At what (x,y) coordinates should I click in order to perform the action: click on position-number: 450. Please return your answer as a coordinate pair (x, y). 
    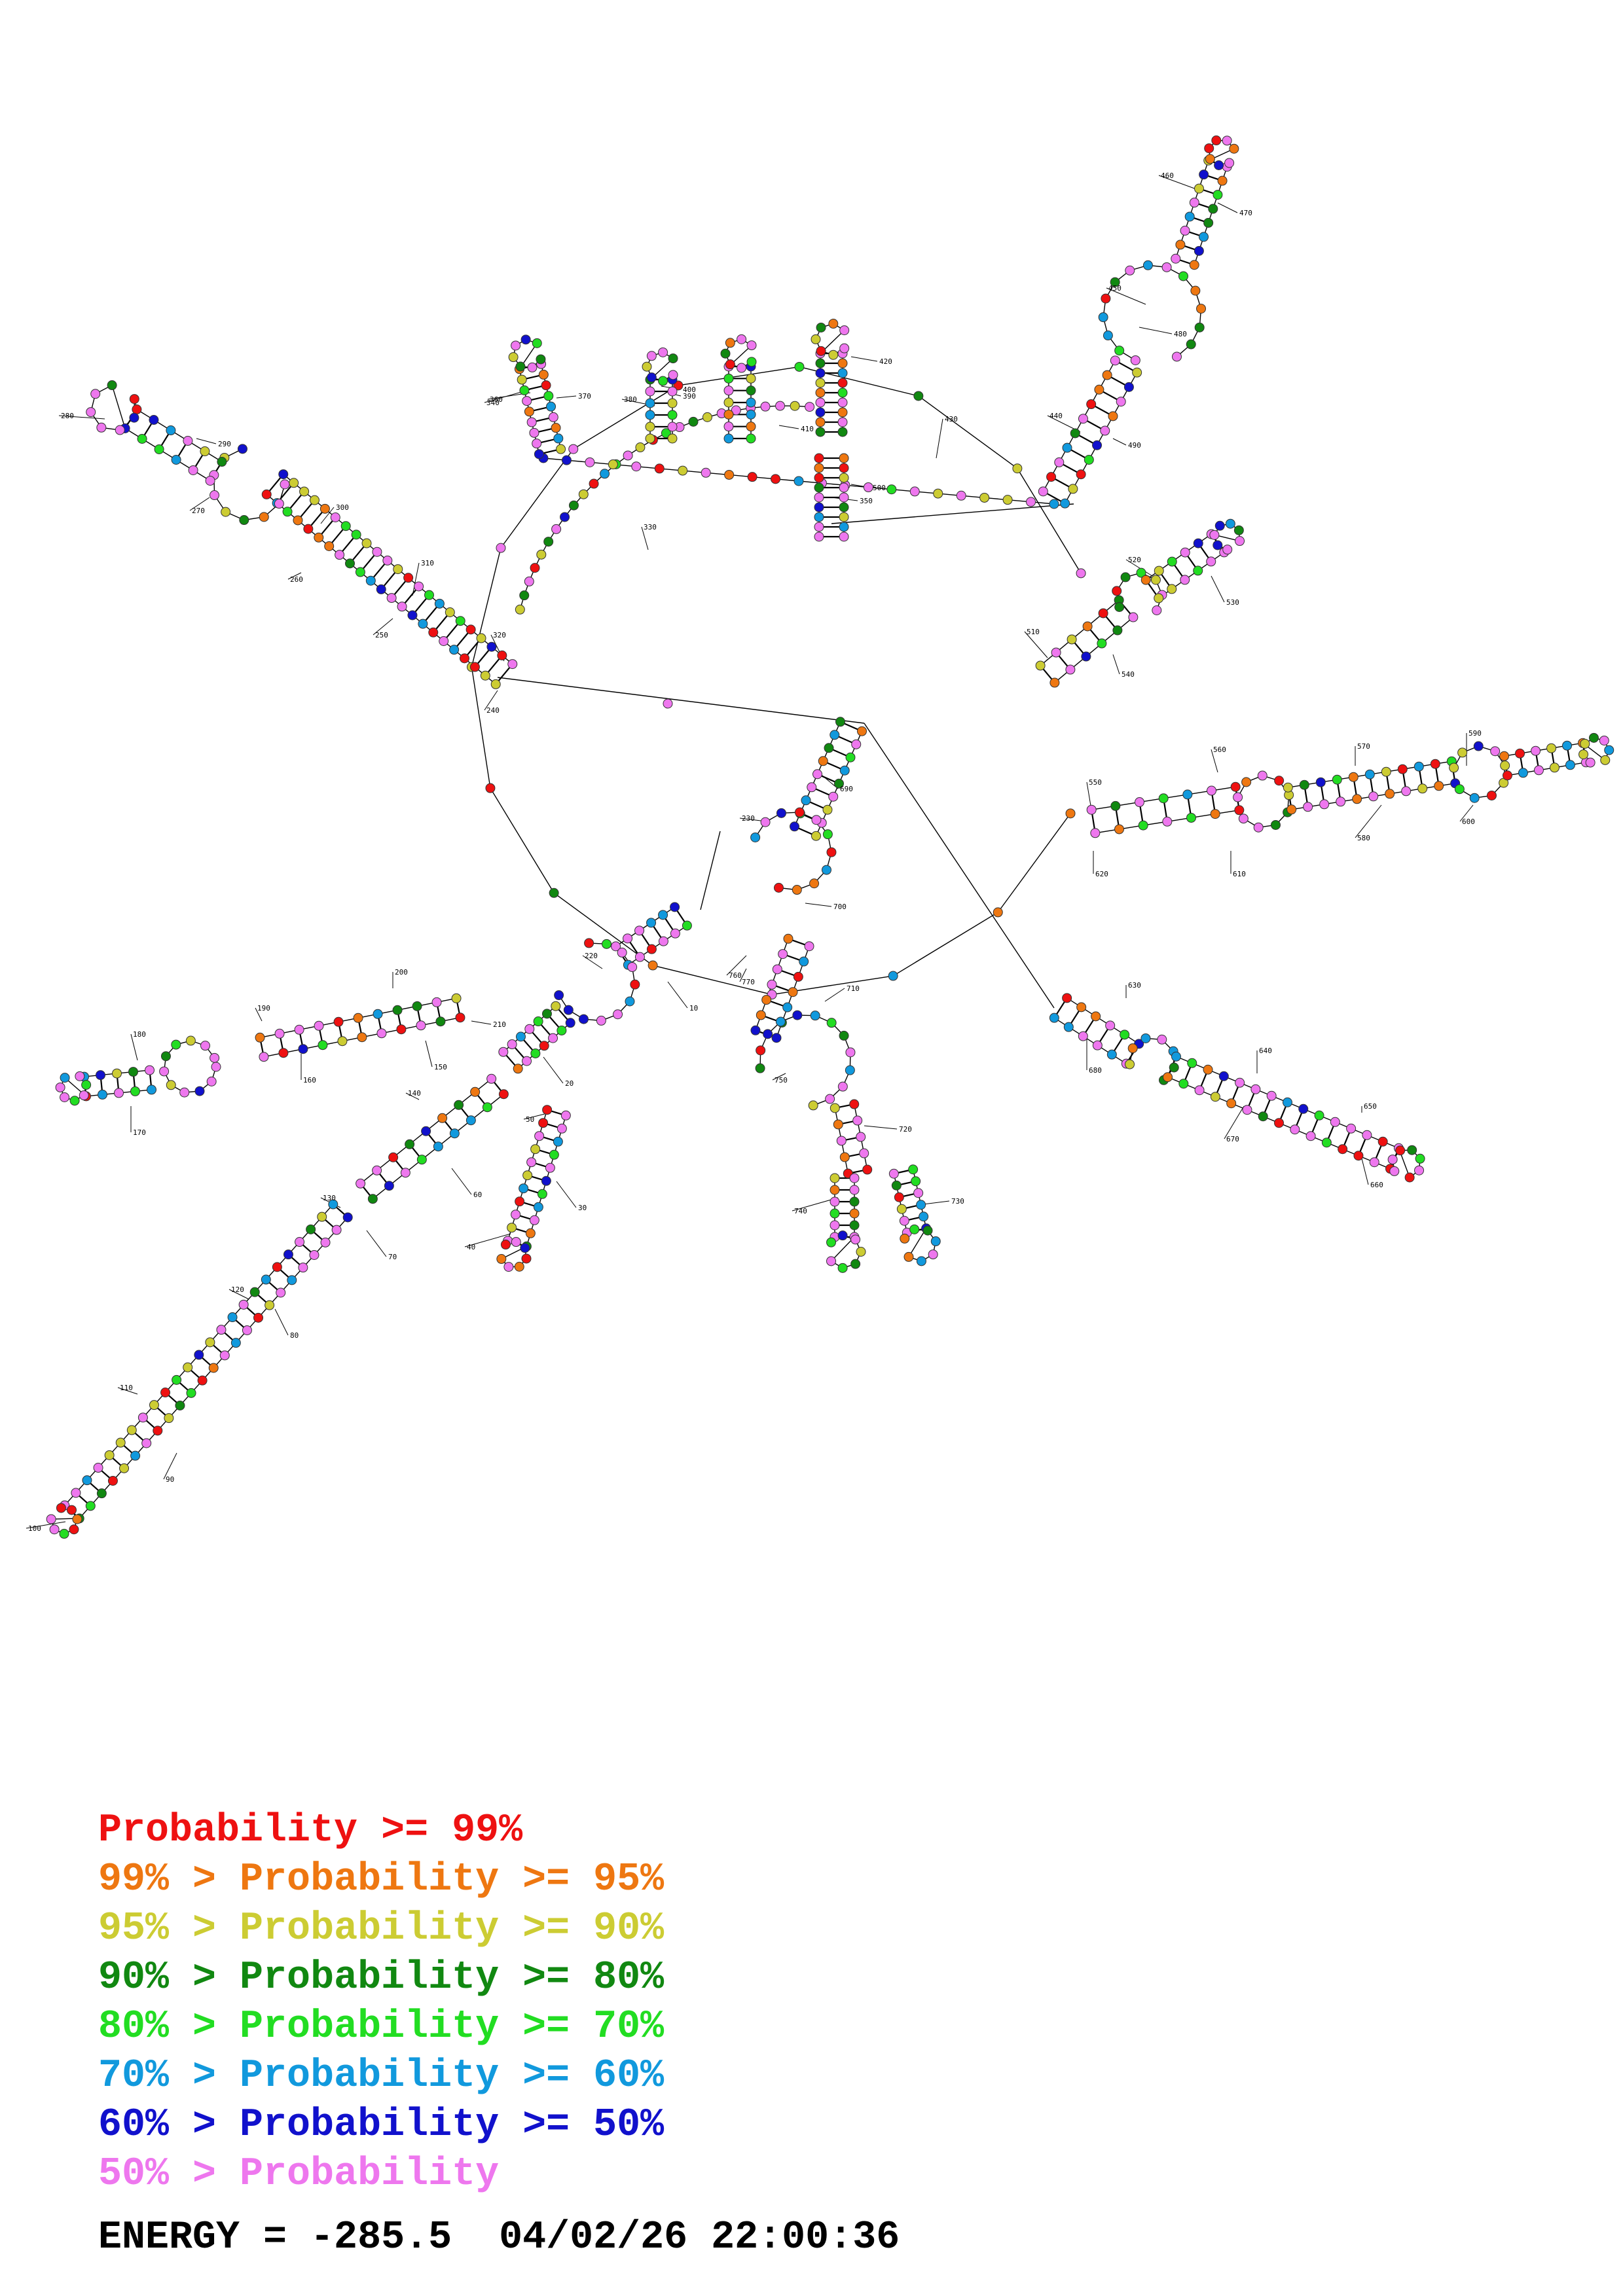
    Looking at the image, I should click on (1115, 288).